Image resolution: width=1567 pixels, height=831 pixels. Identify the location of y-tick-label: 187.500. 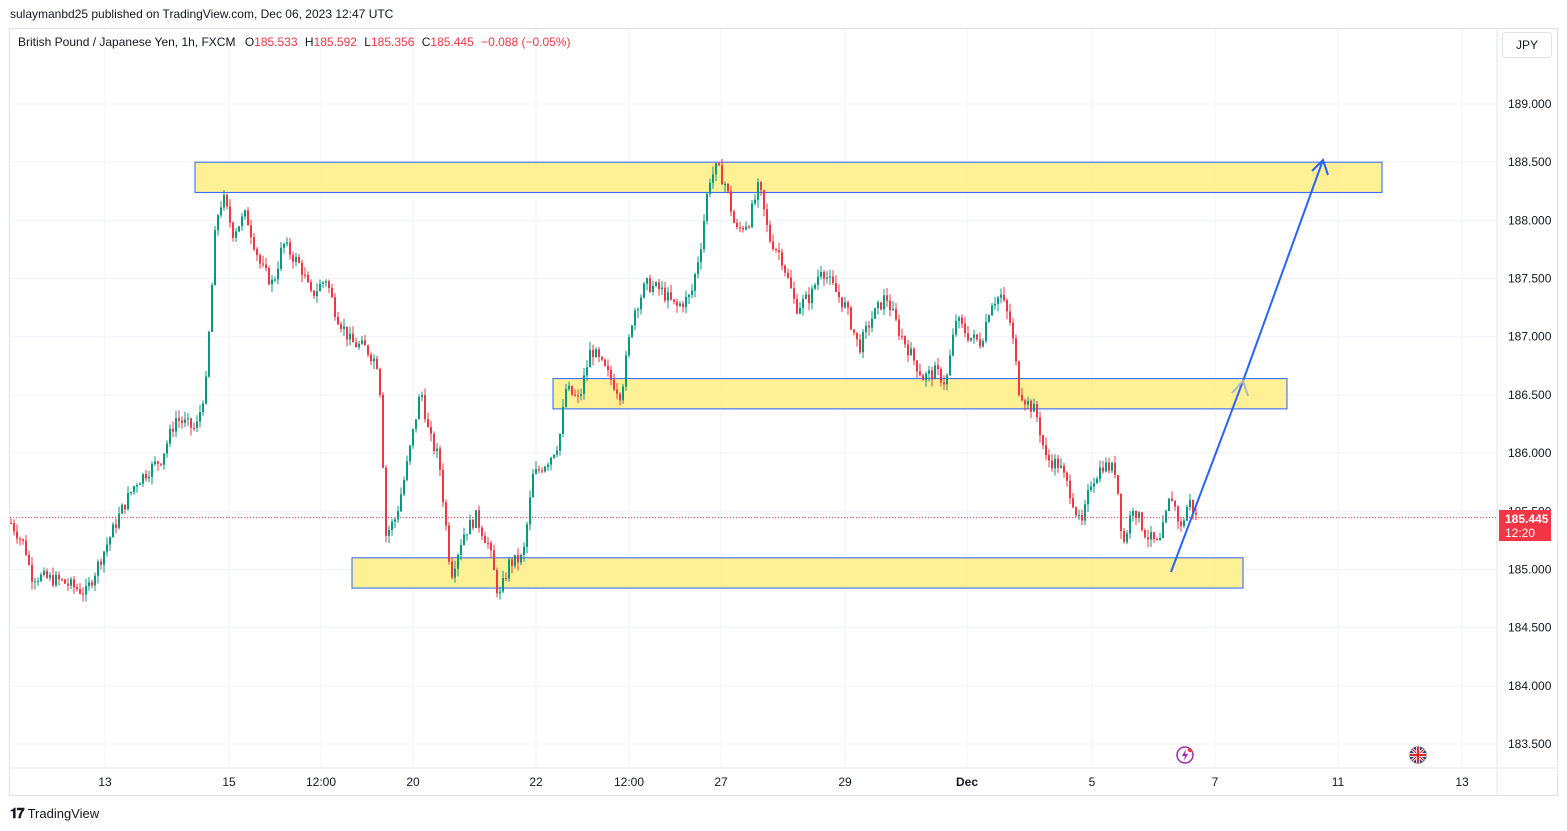
(1530, 279).